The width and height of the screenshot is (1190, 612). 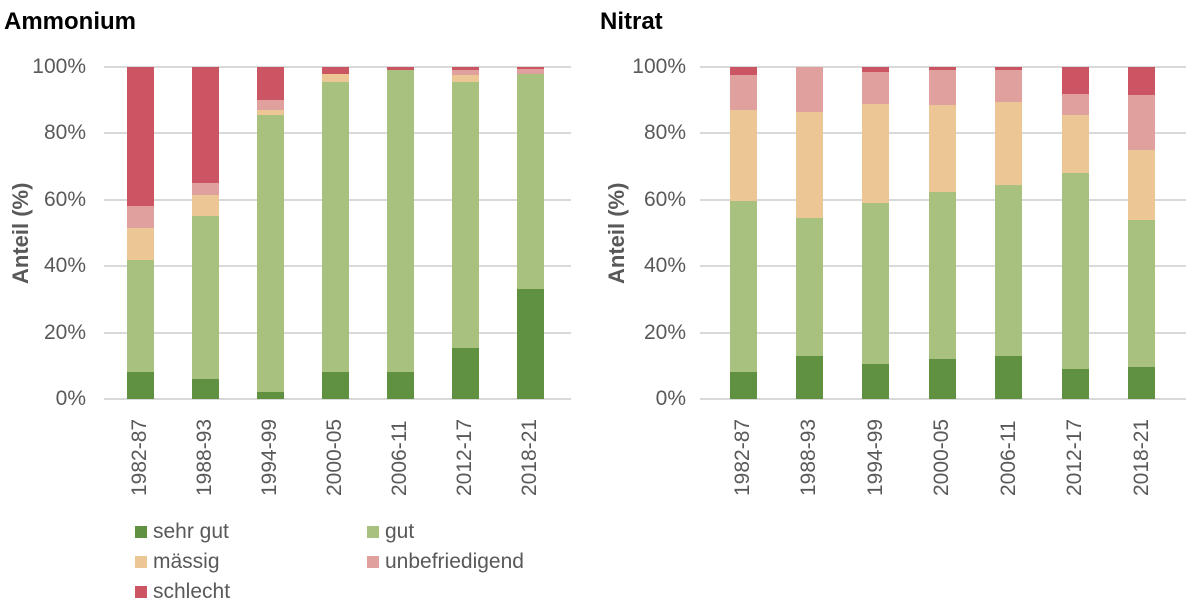 What do you see at coordinates (809, 377) in the screenshot?
I see `bar-segment-nitrat-1988-93-sehr gut` at bounding box center [809, 377].